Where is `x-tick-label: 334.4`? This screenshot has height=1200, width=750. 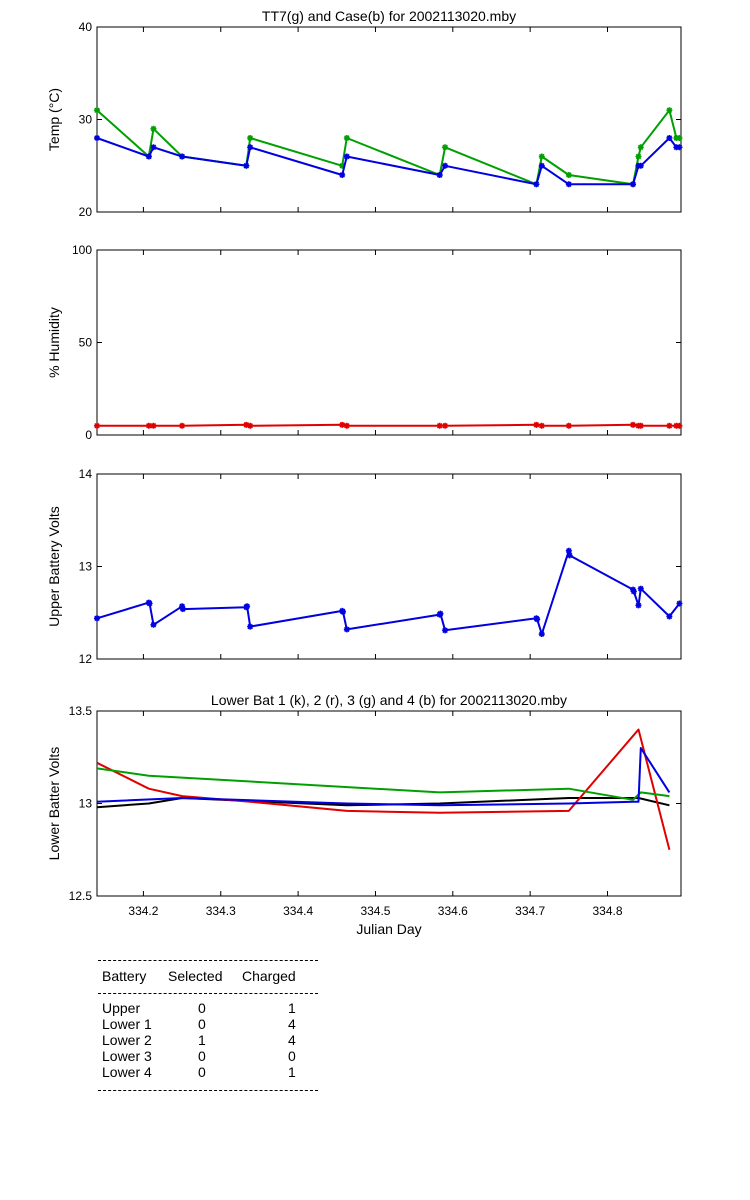
x-tick-label: 334.4 is located at coordinates (298, 911).